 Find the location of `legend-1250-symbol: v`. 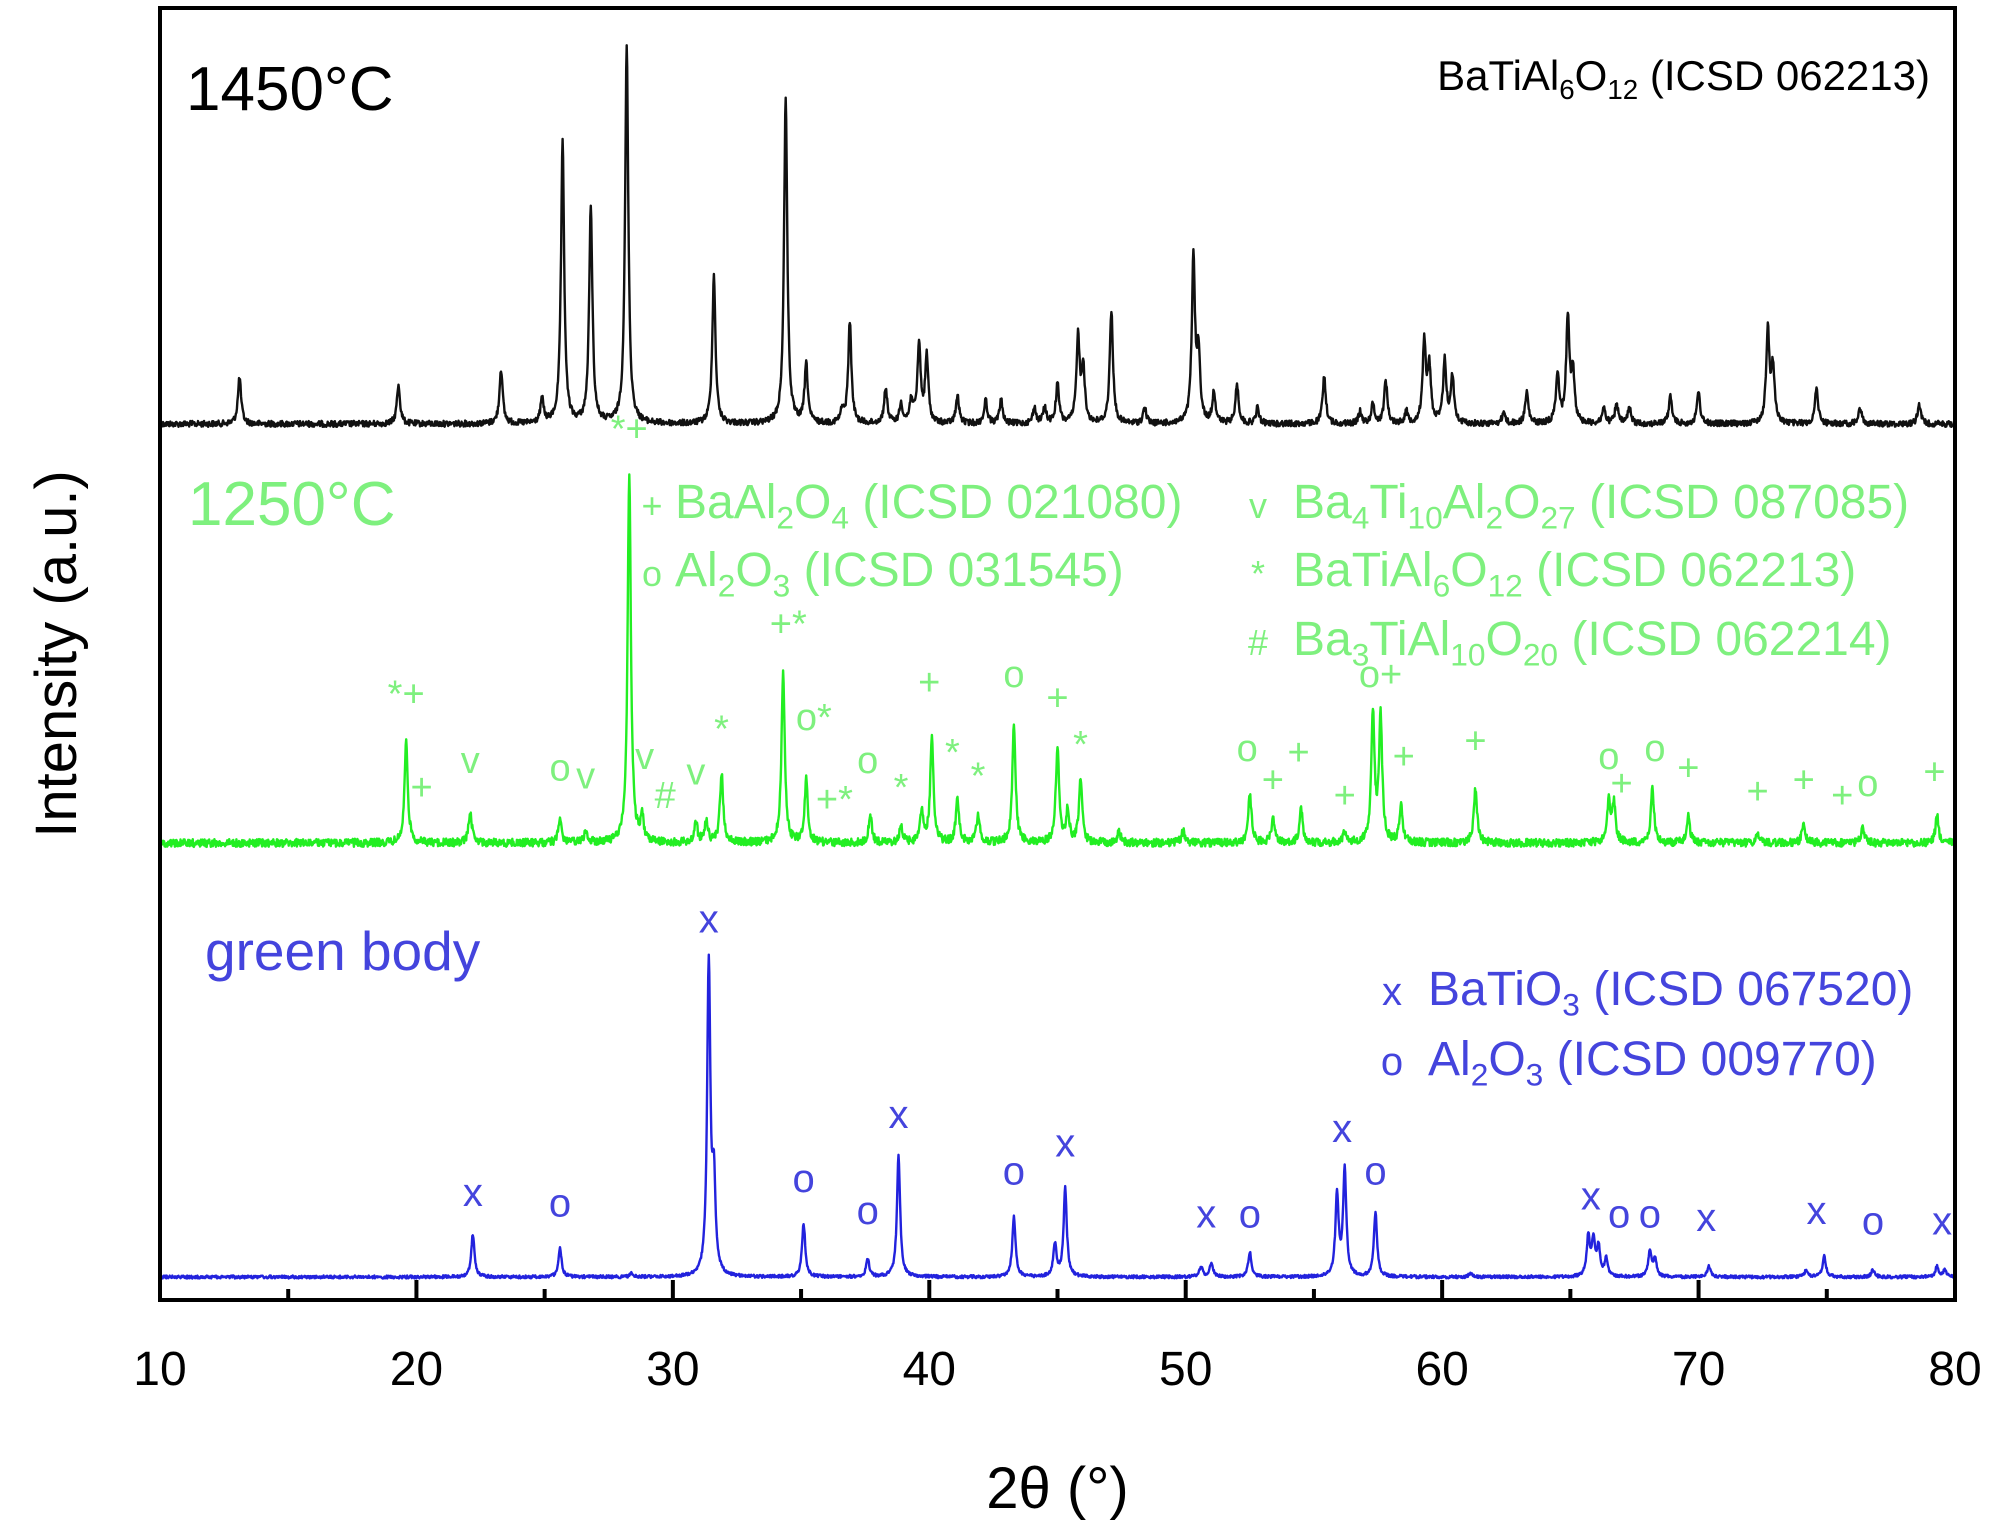

legend-1250-symbol: v is located at coordinates (1258, 505).